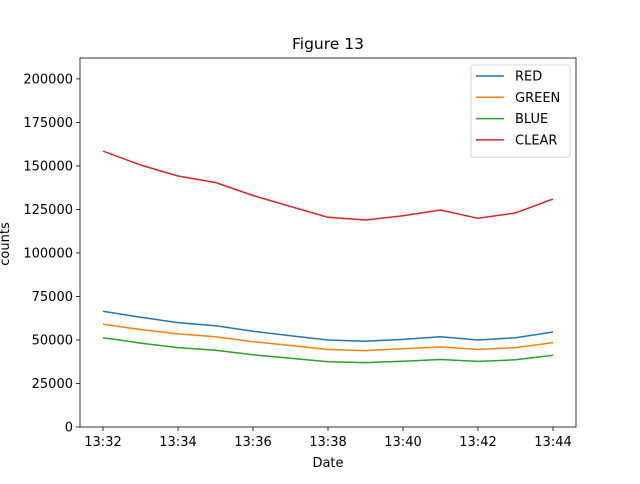 The height and width of the screenshot is (484, 640). I want to click on series-line-blue, so click(328, 350).